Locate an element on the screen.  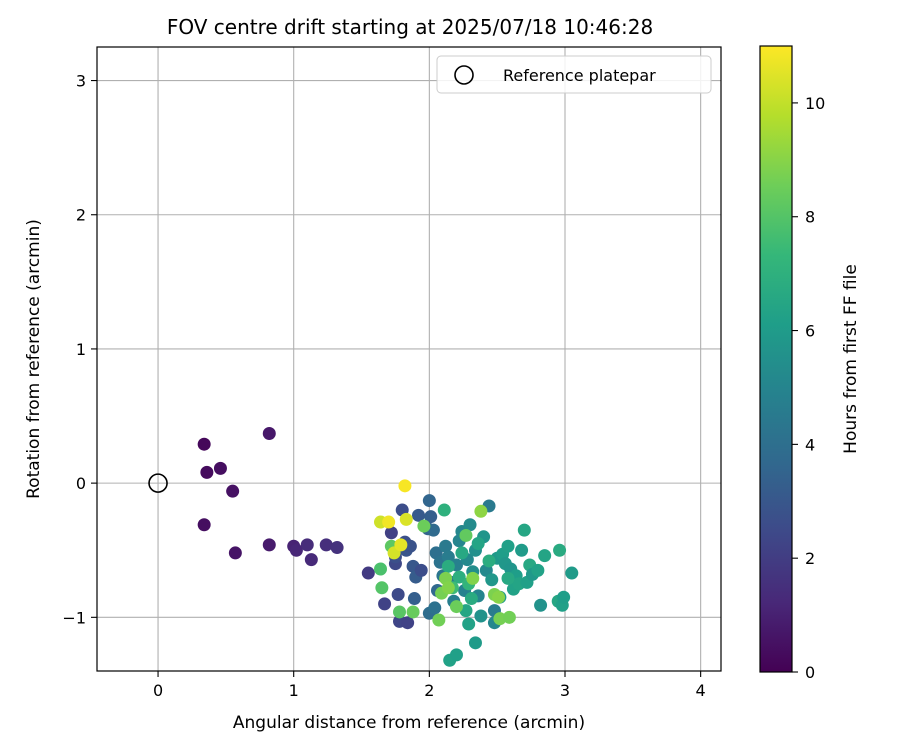
colorbar-tick-label: 0 is located at coordinates (810, 672).